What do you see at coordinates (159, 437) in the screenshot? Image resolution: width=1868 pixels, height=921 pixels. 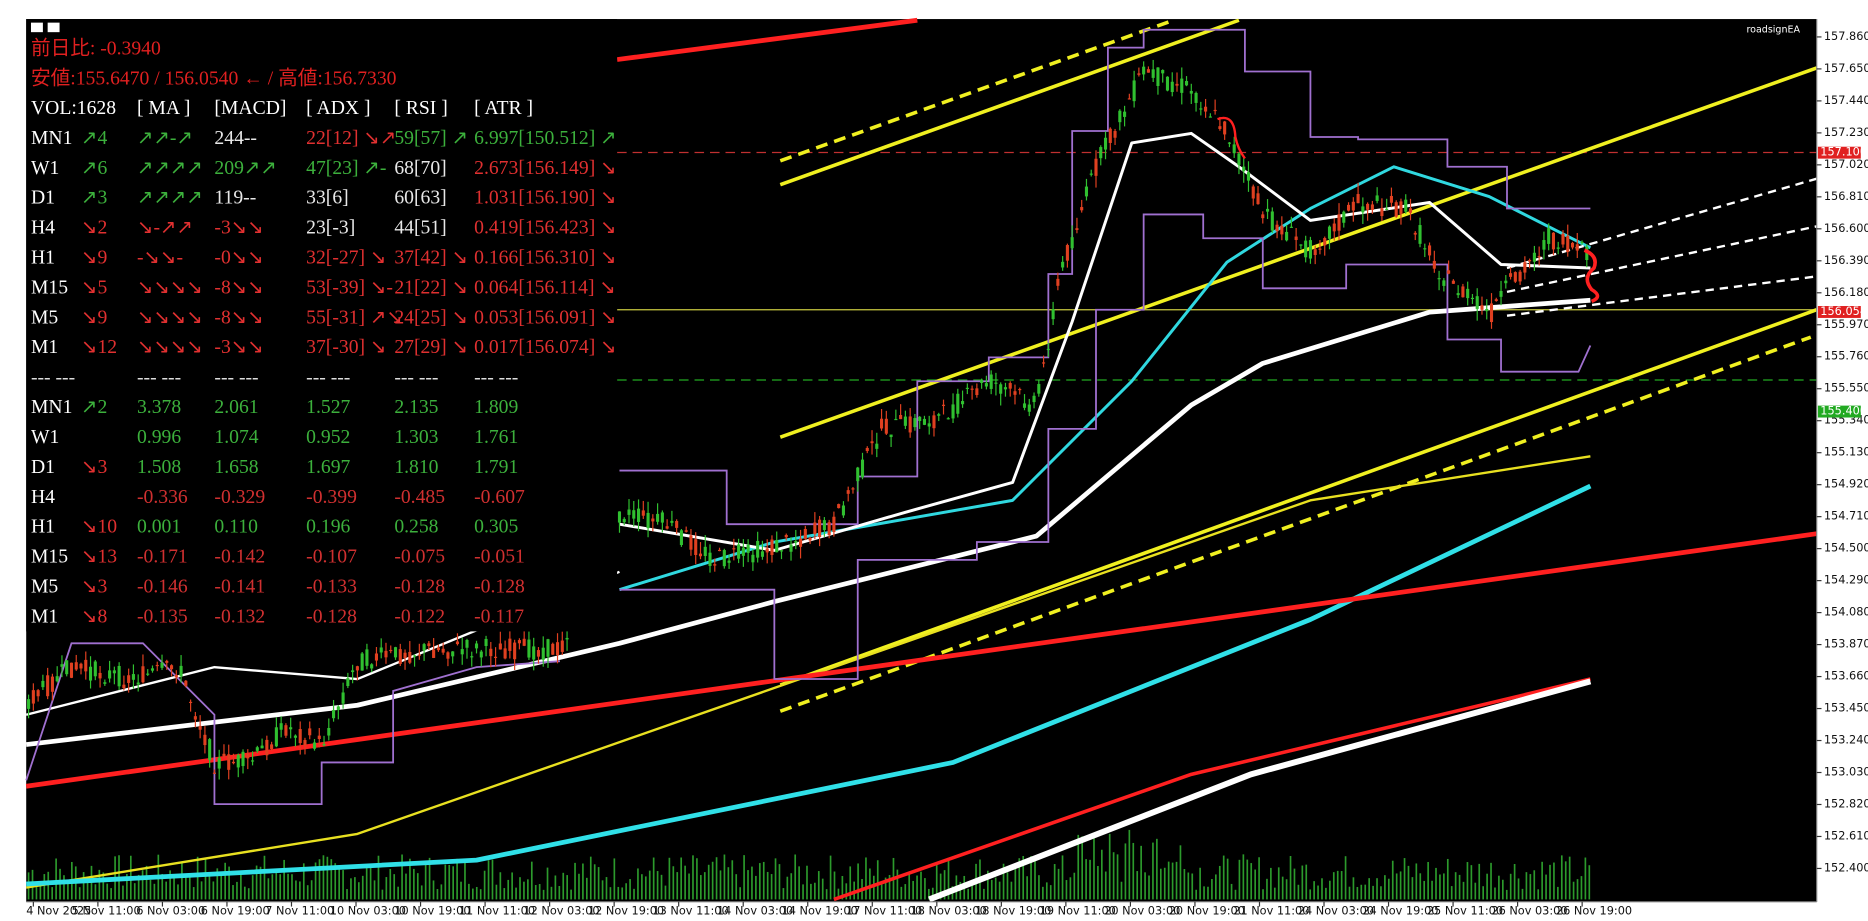 I see `table-cell: 0.996` at bounding box center [159, 437].